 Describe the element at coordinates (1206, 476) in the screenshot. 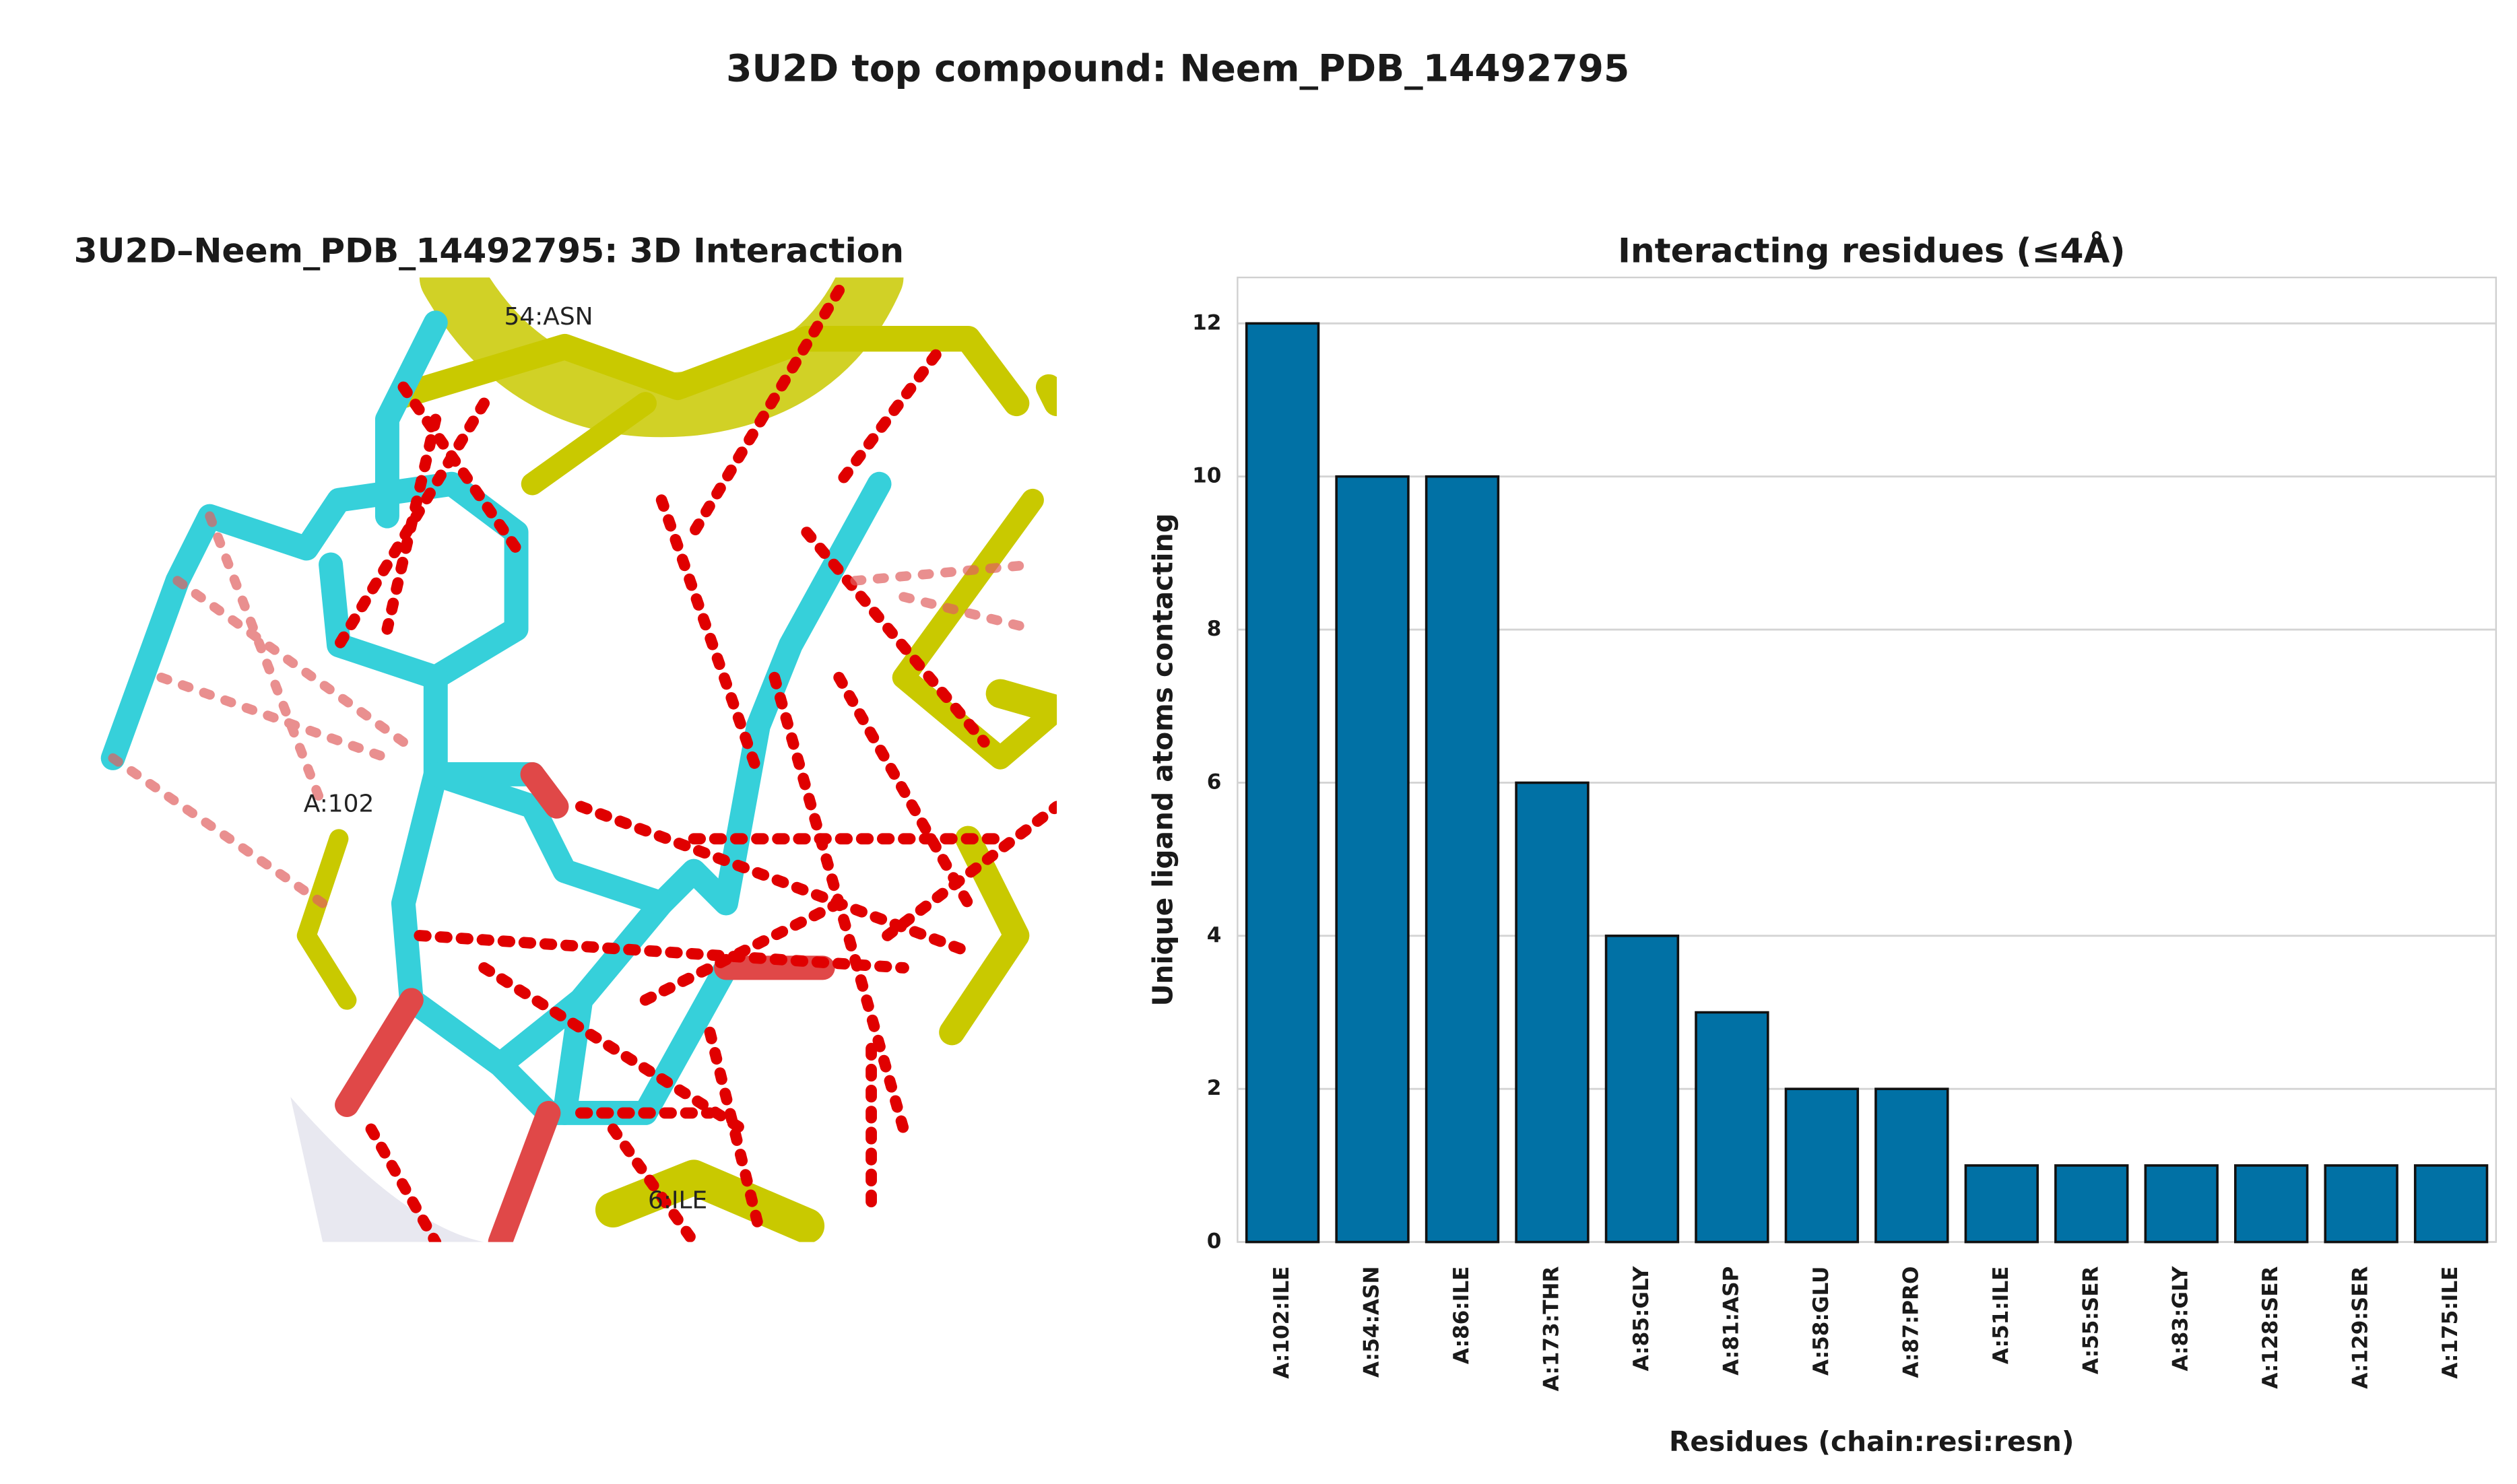

I see `y-tick-label: 10` at that location.